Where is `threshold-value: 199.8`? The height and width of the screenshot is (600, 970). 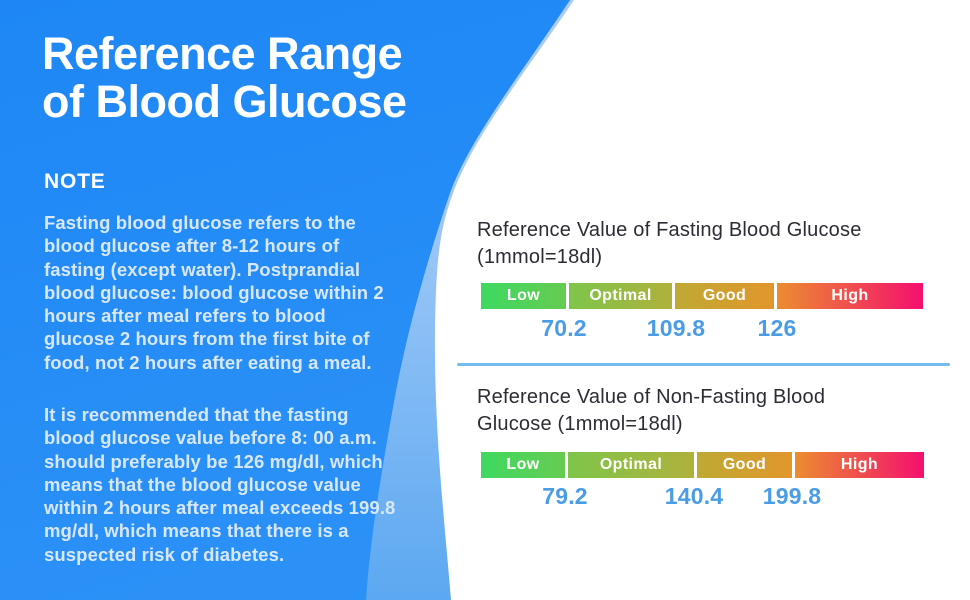
threshold-value: 199.8 is located at coordinates (792, 496).